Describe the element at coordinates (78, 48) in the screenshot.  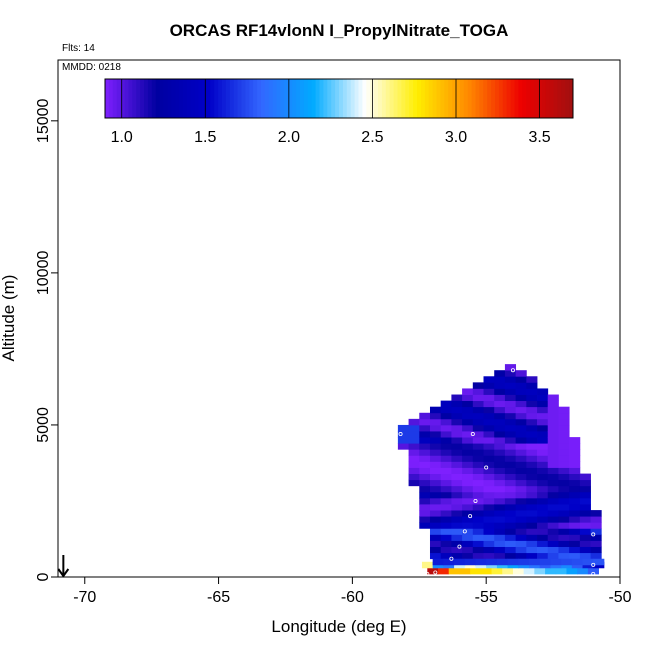
I see `flights-label: Flts: 14` at that location.